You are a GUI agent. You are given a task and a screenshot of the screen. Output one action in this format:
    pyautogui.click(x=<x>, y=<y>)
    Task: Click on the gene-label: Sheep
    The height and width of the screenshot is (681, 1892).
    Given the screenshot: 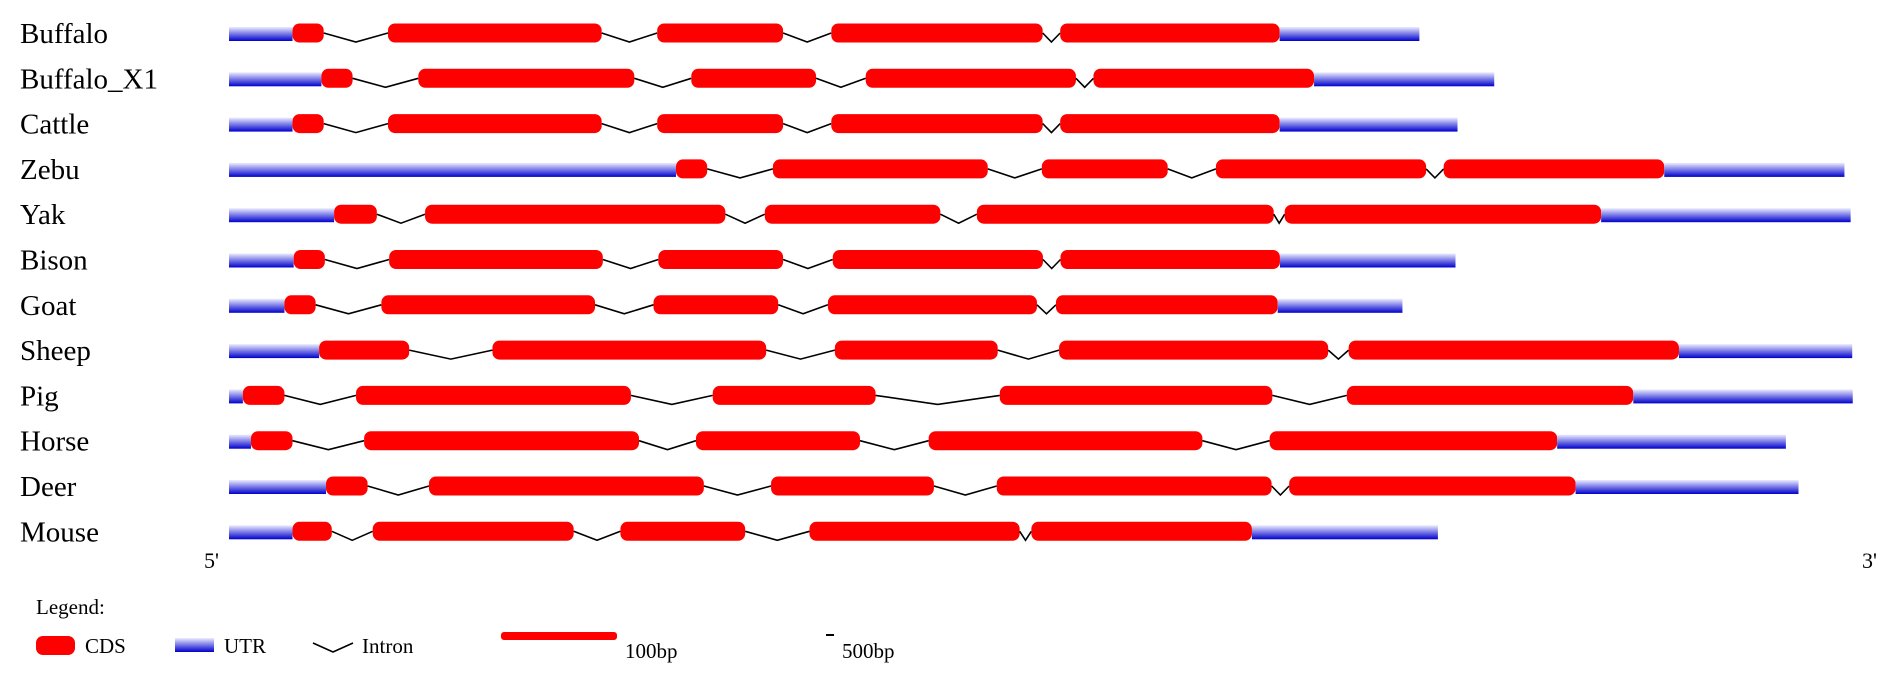 What is the action you would take?
    pyautogui.click(x=55, y=351)
    